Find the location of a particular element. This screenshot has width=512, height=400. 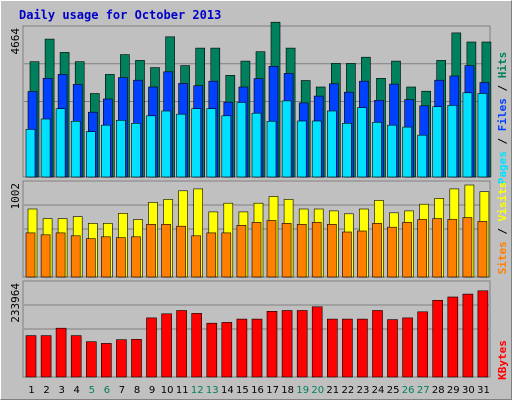

legend-sites: Sites is located at coordinates (502, 257).